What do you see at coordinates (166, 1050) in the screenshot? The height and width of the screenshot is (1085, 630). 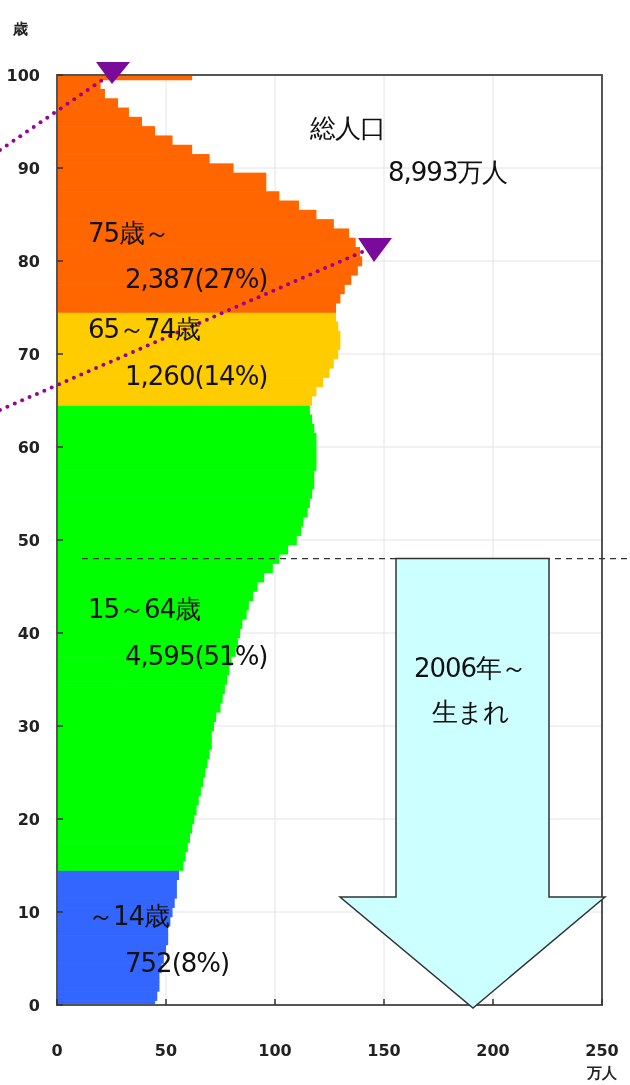 I see `x-tick-label: 50` at bounding box center [166, 1050].